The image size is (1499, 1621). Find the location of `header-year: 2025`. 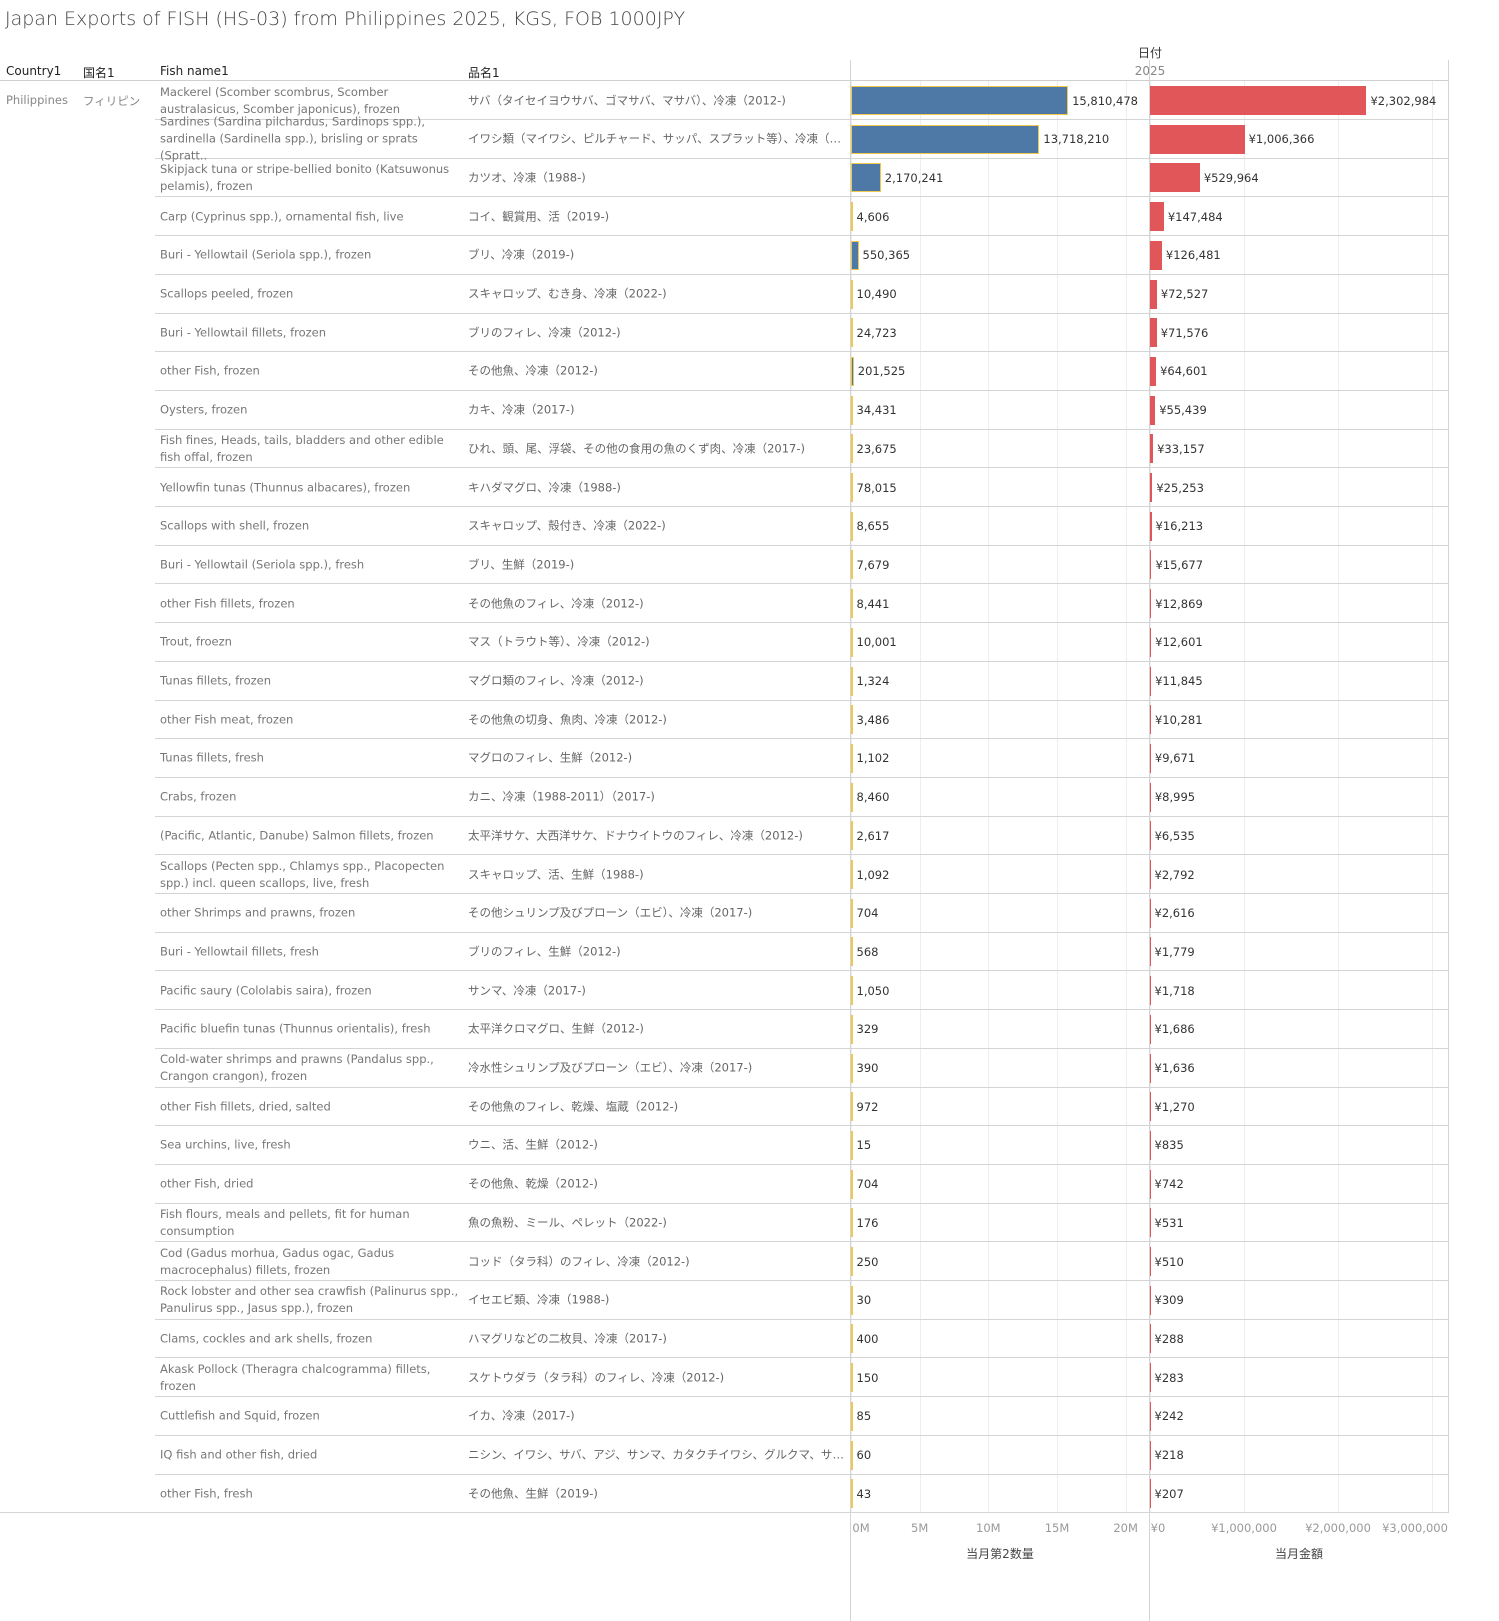

header-year: 2025 is located at coordinates (1150, 71).